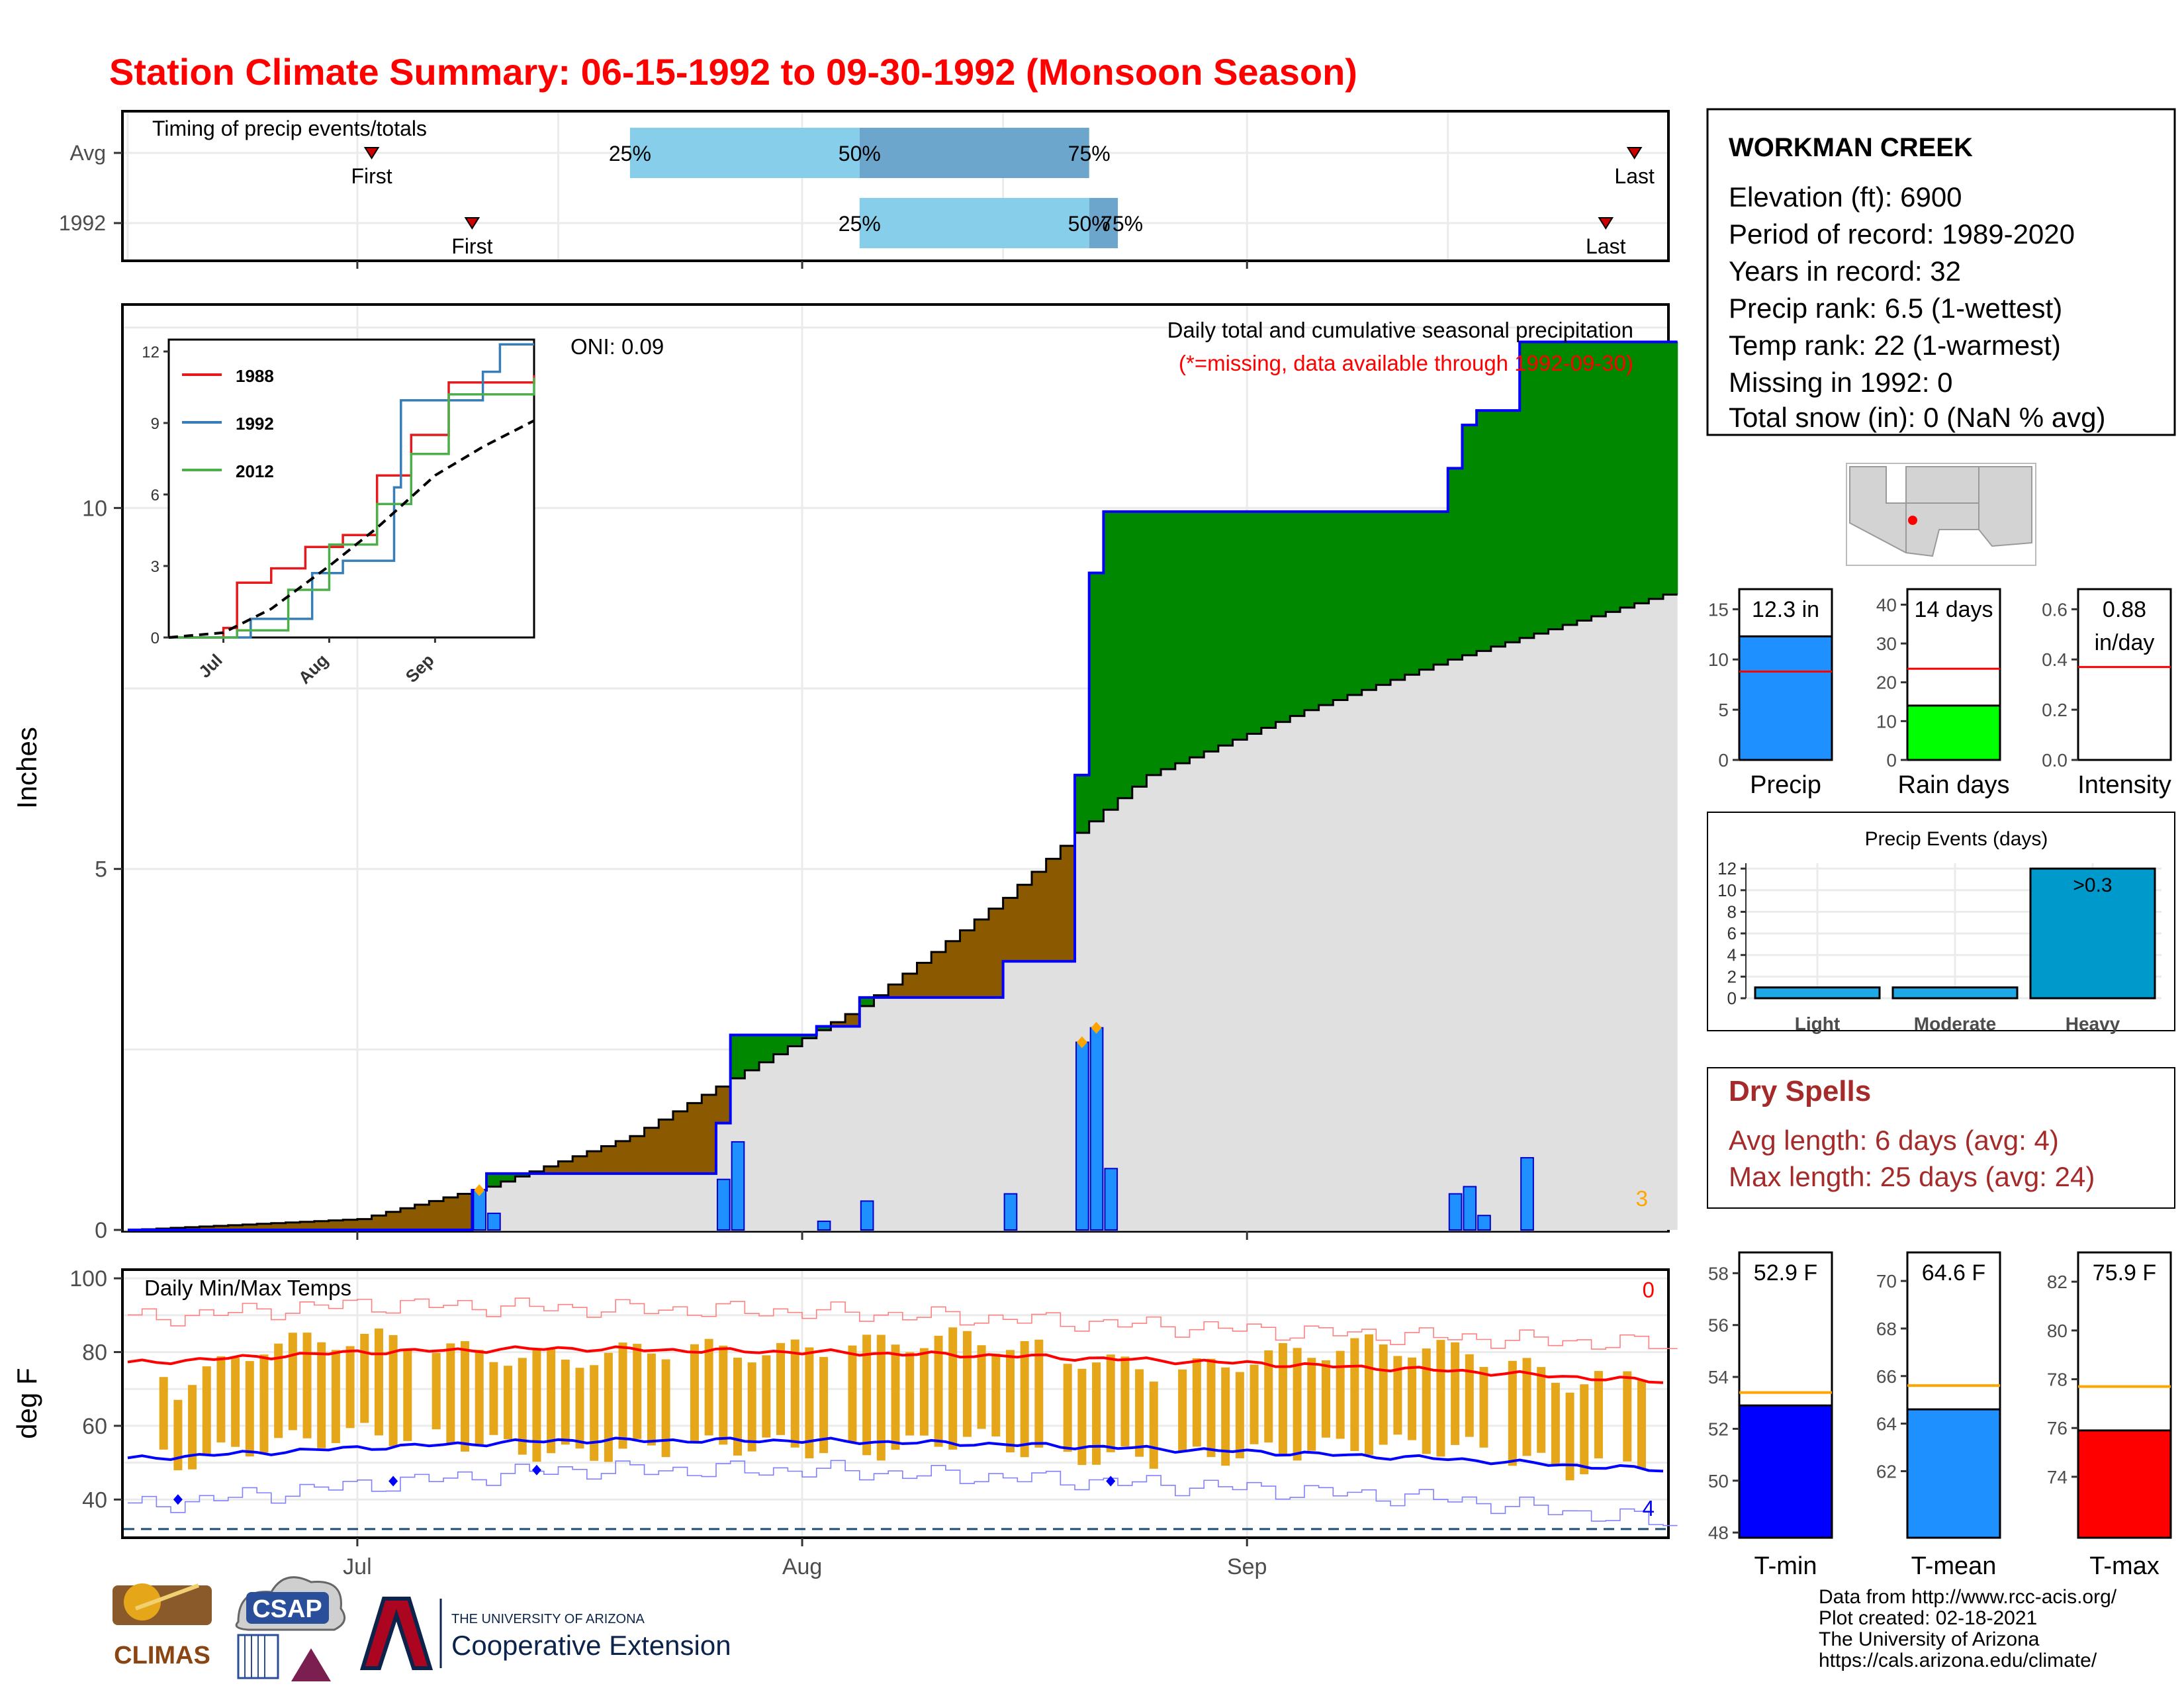 Image resolution: width=2184 pixels, height=1688 pixels. What do you see at coordinates (1718, 1429) in the screenshot?
I see `temp-summary-ytick-label: 52` at bounding box center [1718, 1429].